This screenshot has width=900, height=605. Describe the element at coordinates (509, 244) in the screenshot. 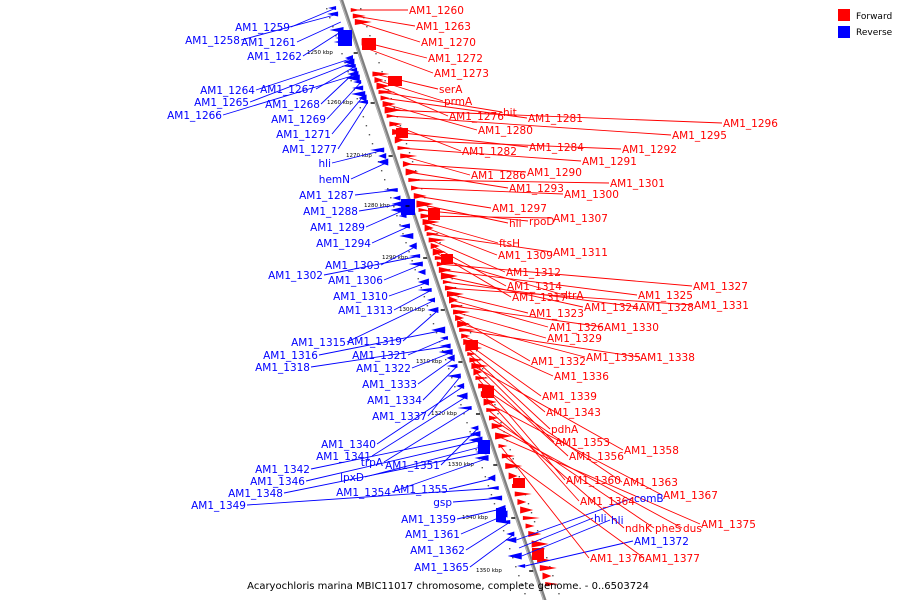

I see `forward-gene-label: ftsH` at that location.